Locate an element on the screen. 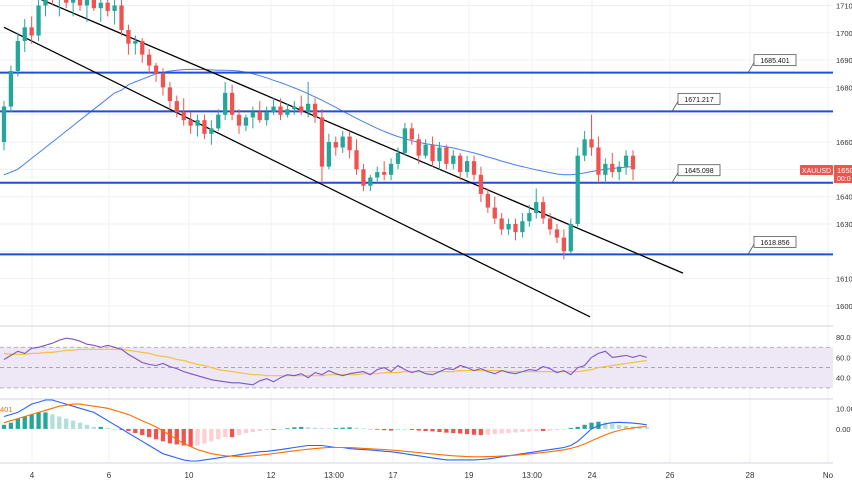  current-price-label: 1650 is located at coordinates (844, 170).